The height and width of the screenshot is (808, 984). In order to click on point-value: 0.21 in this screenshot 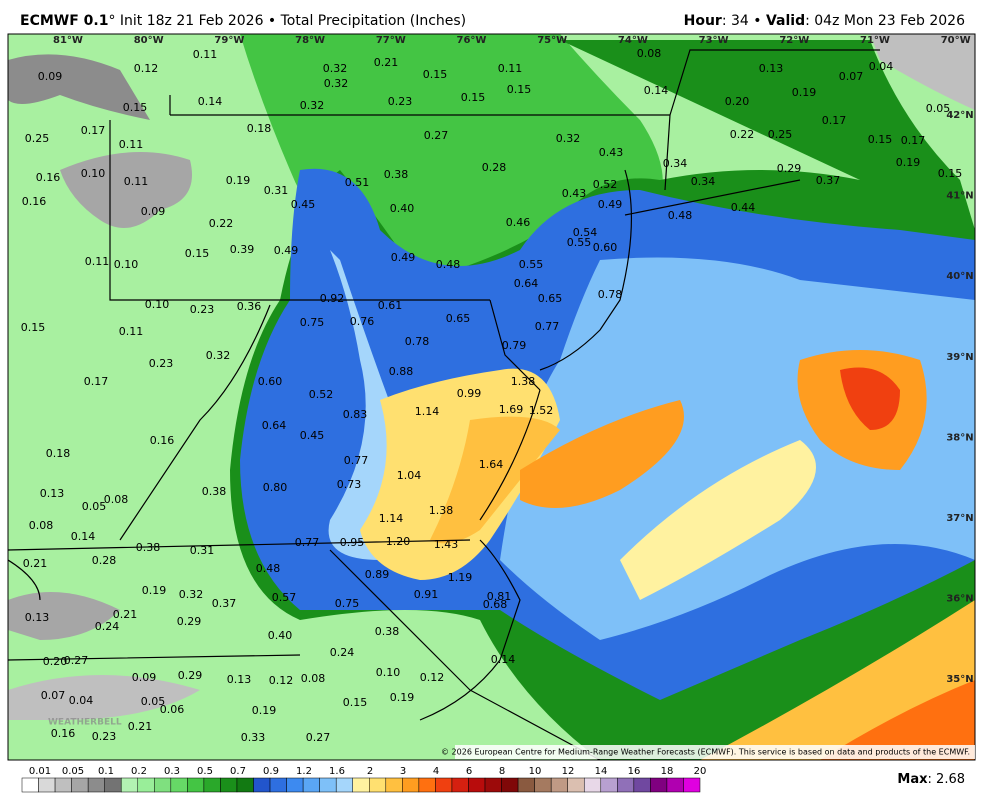, I will do `click(35, 563)`.